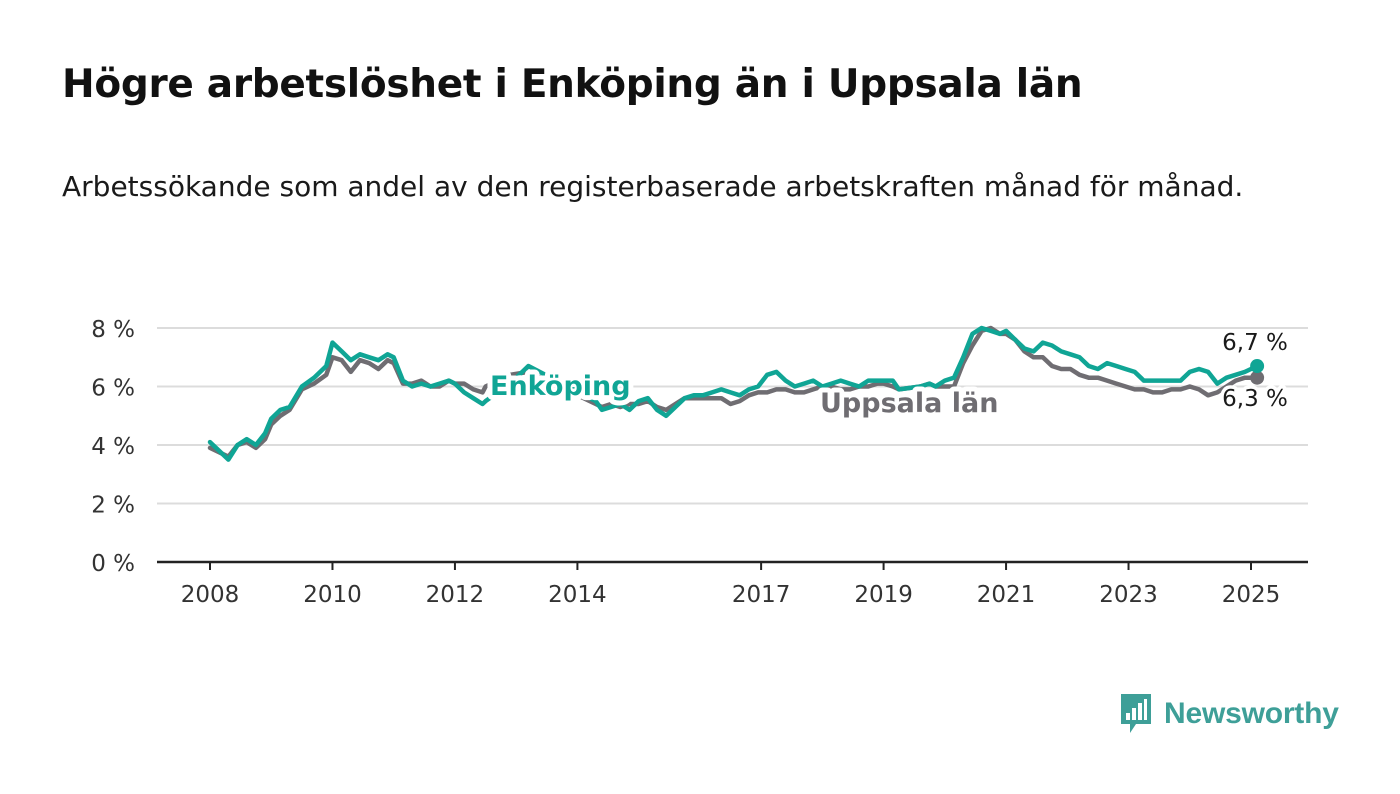  I want to click on x-tick-label: 2023, so click(1128, 595).